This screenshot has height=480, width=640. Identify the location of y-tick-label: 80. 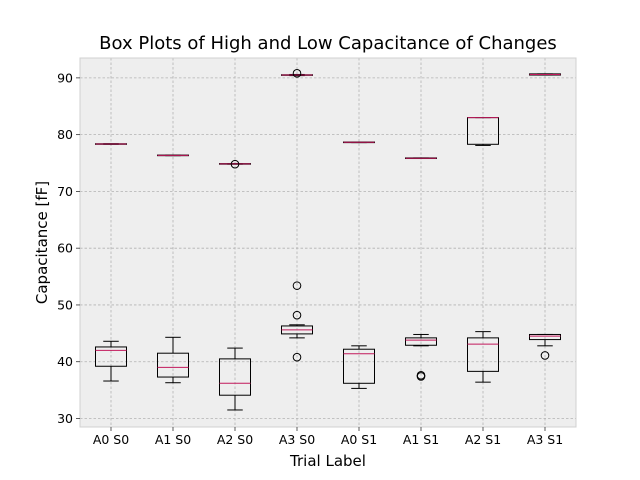
(65, 134).